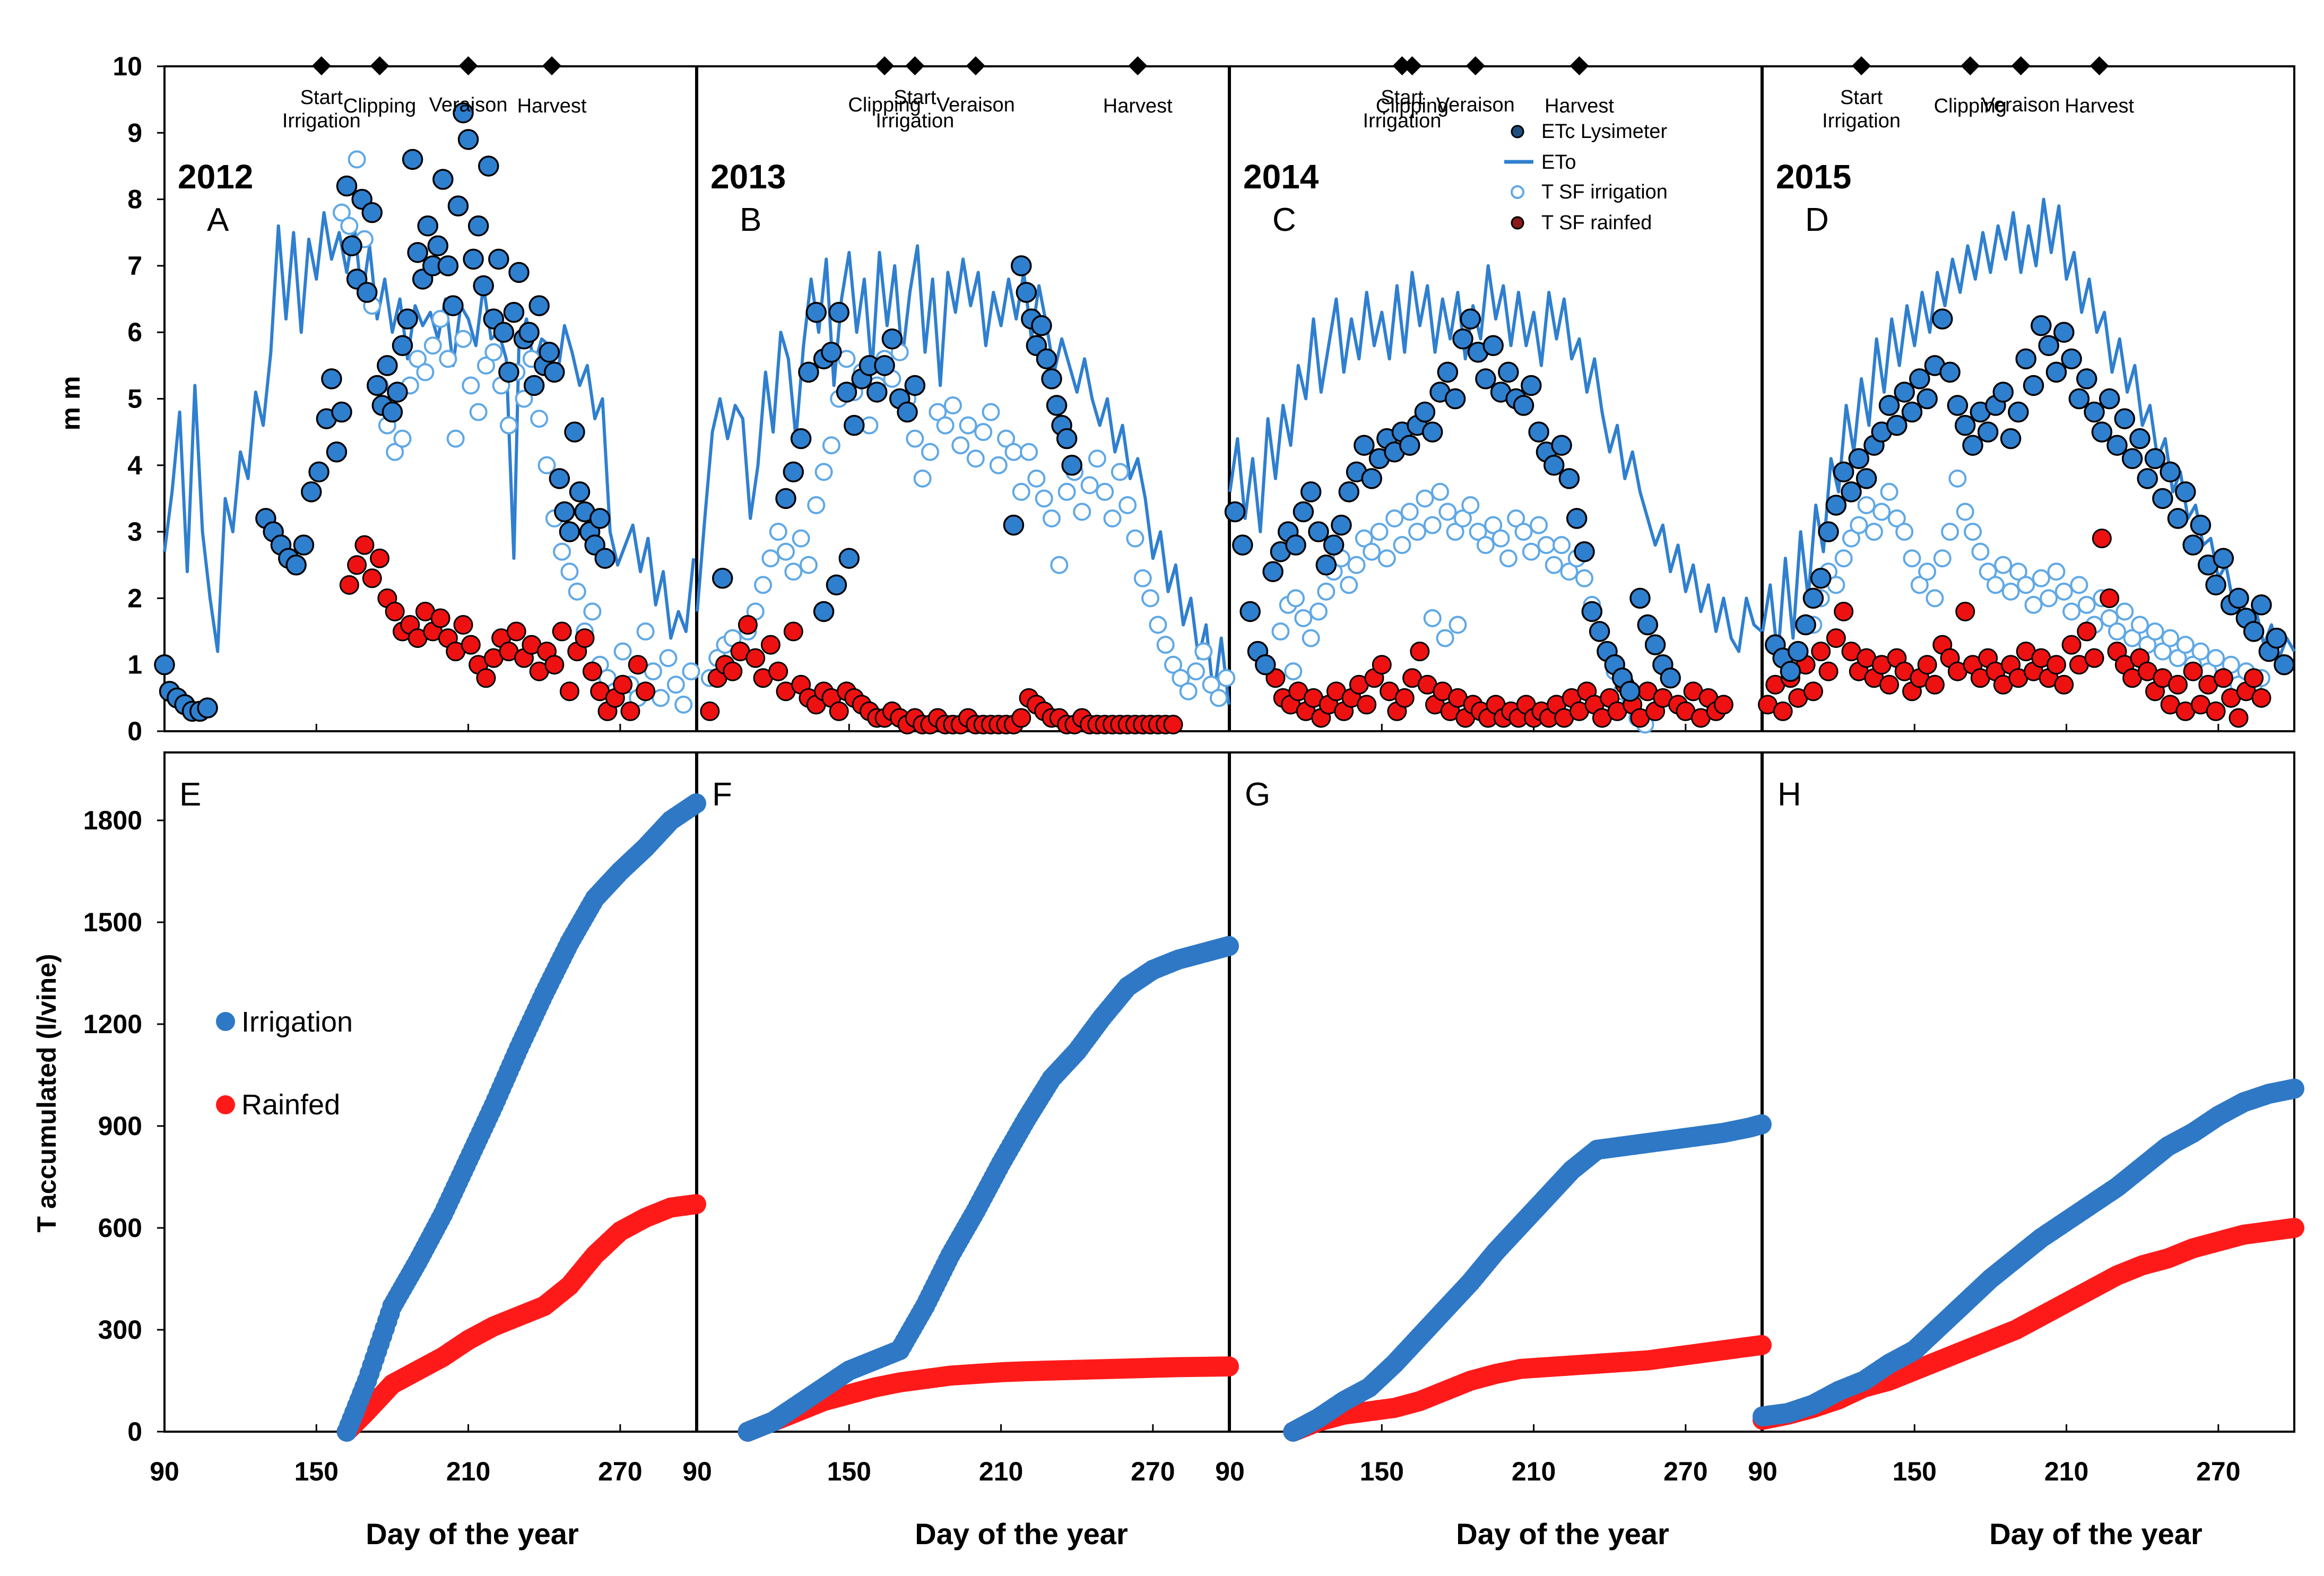  What do you see at coordinates (697, 1472) in the screenshot?
I see `bottom-x-tick-label: 90` at bounding box center [697, 1472].